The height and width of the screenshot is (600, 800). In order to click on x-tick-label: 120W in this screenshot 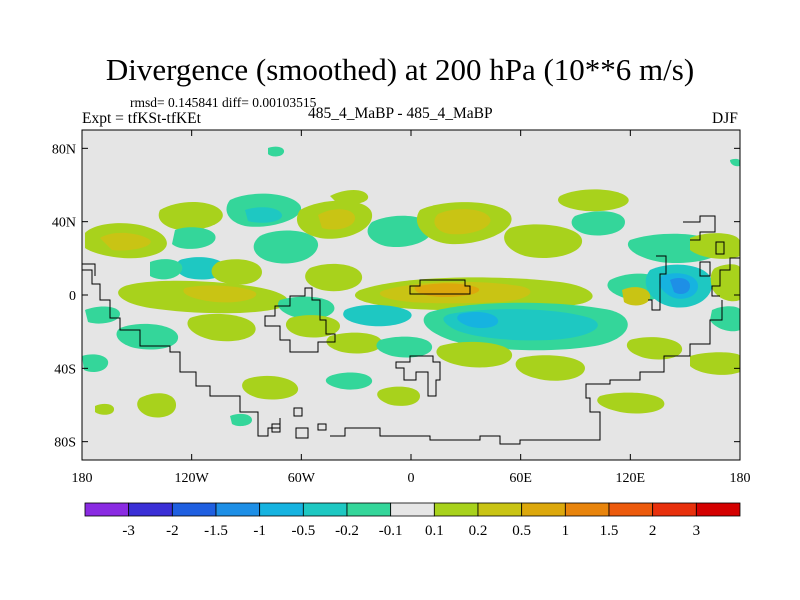, I will do `click(192, 478)`.